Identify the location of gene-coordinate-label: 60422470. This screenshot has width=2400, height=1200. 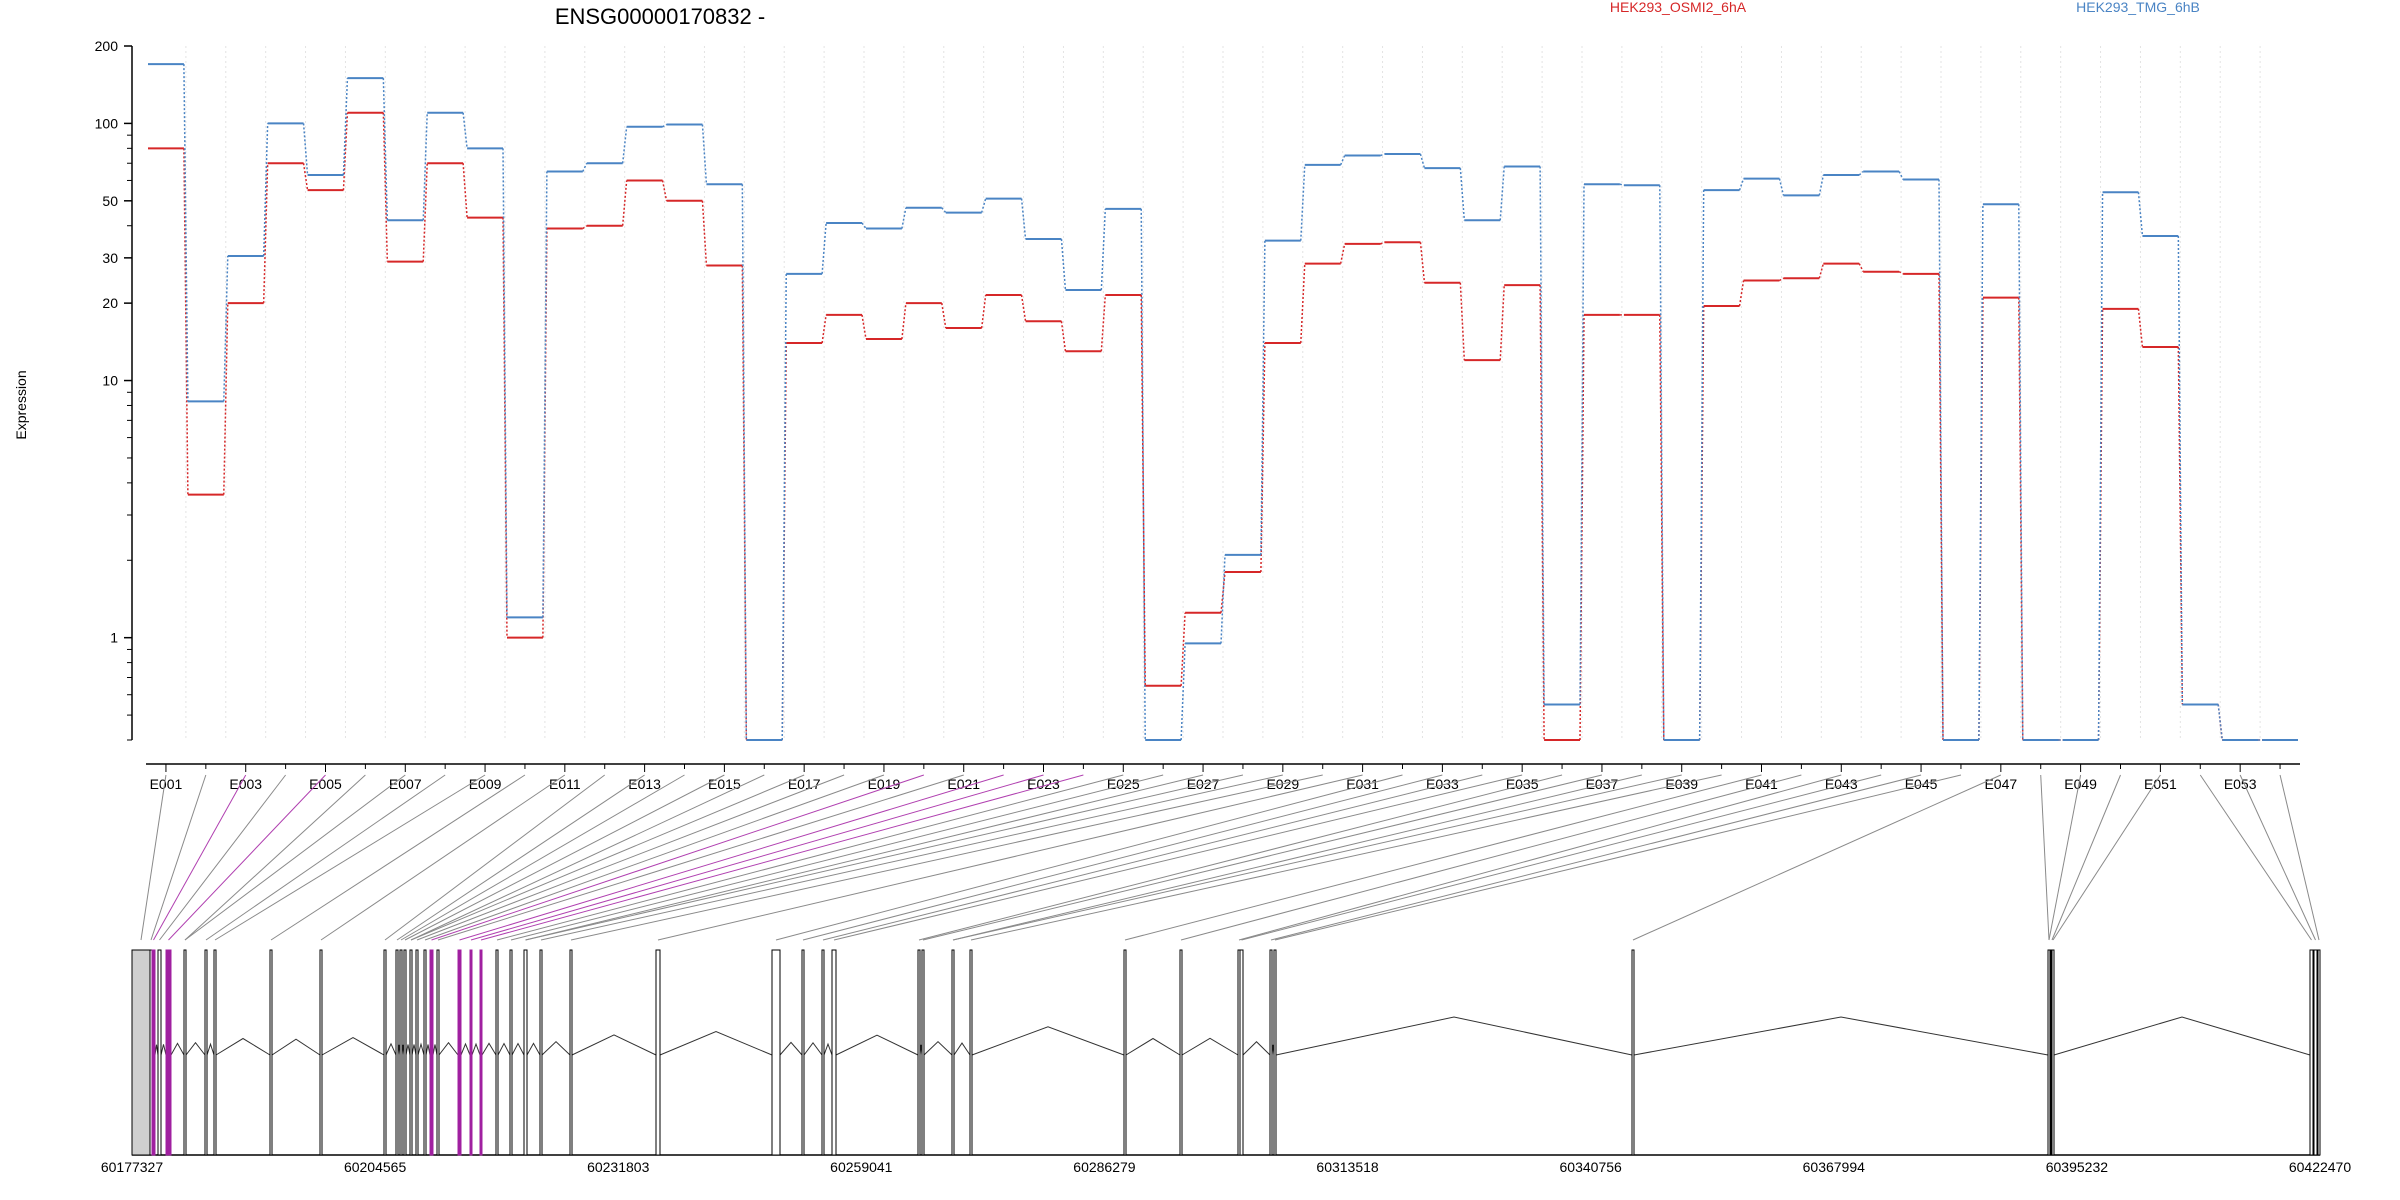
(2320, 1167).